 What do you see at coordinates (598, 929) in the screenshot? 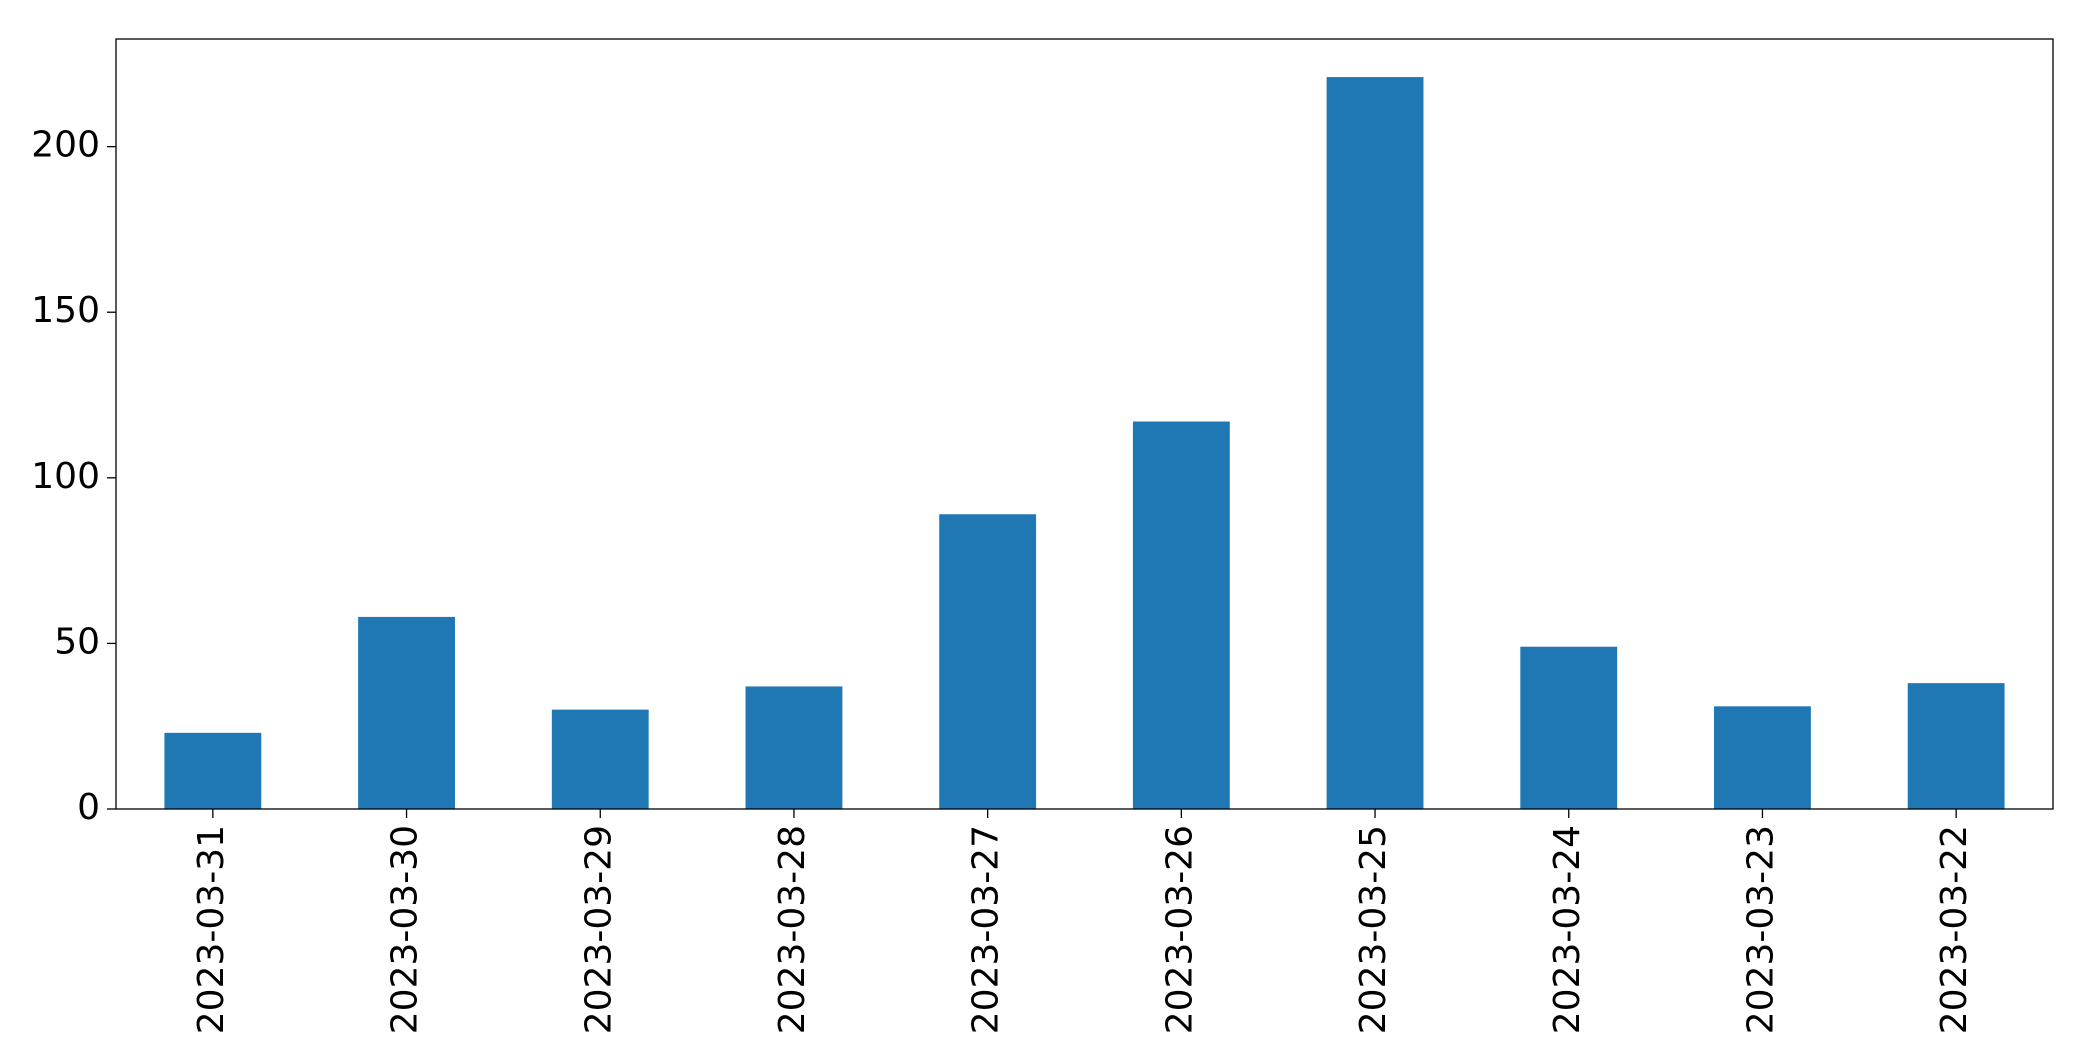
I see `x-tick-label: 2023-03-29` at bounding box center [598, 929].